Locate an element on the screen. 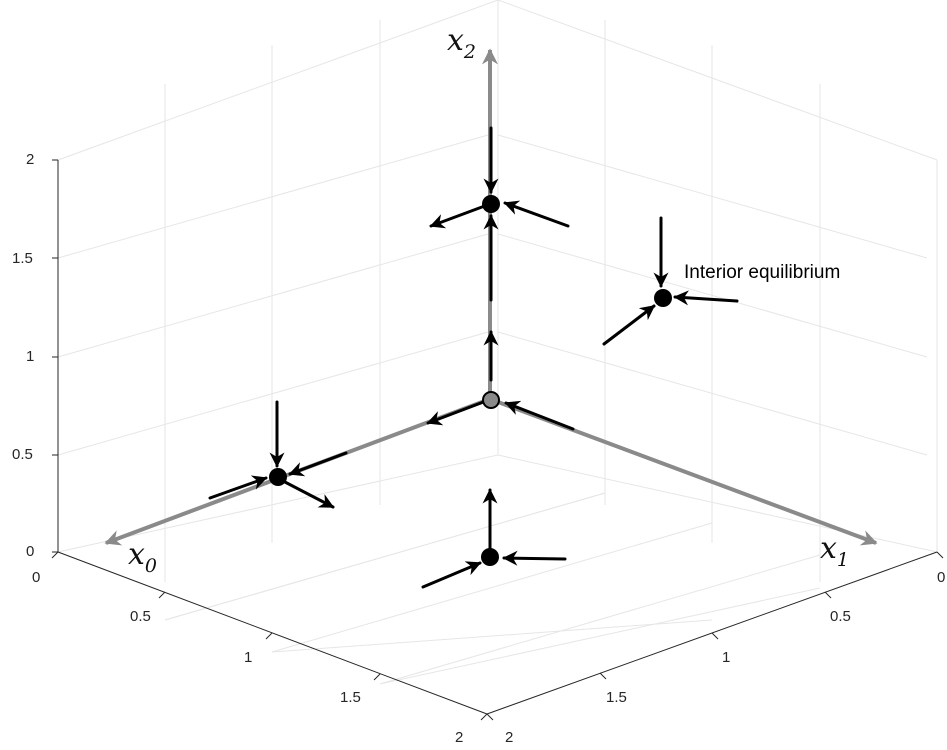  x1-axis-label: x1 is located at coordinates (834, 551).